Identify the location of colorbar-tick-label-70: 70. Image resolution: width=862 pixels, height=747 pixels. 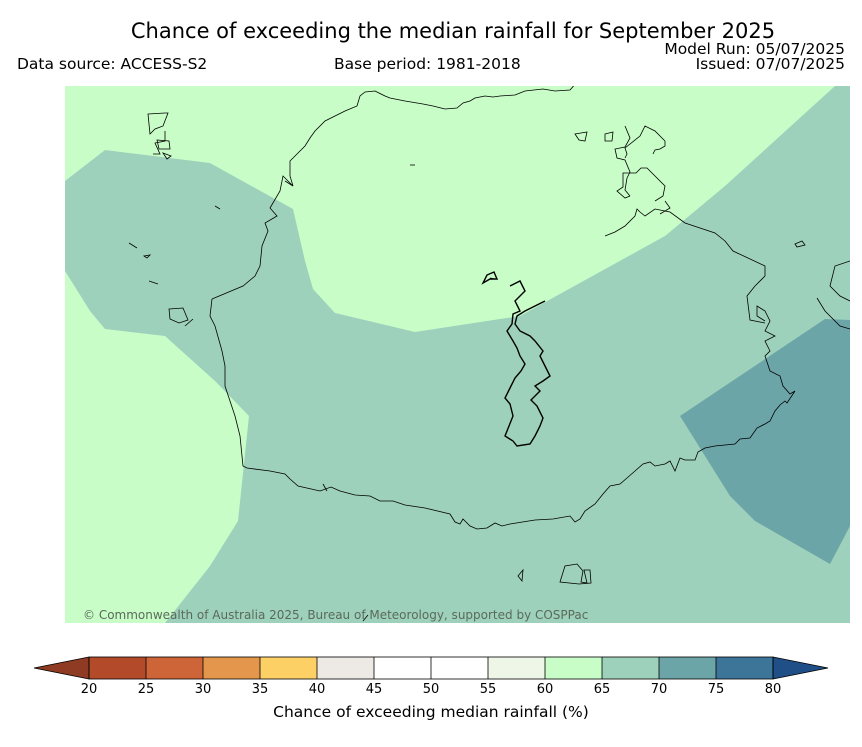
(659, 689).